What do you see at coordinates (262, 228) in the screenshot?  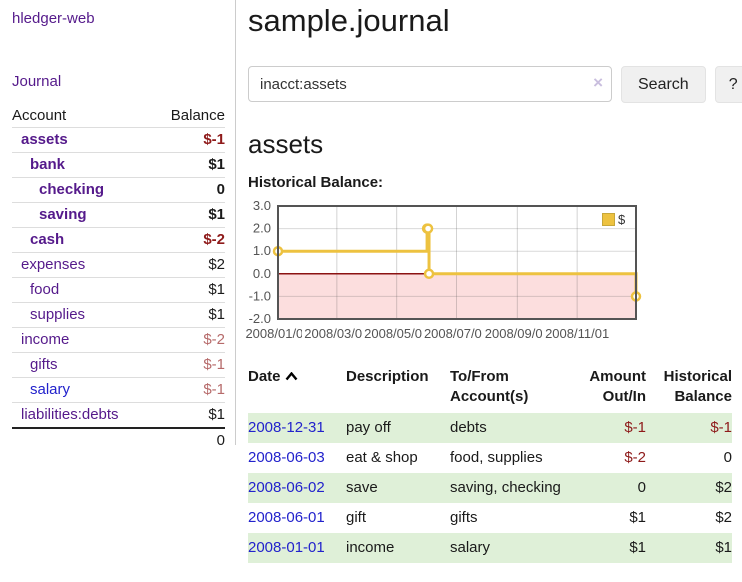 I see `svg-text: 2.0` at bounding box center [262, 228].